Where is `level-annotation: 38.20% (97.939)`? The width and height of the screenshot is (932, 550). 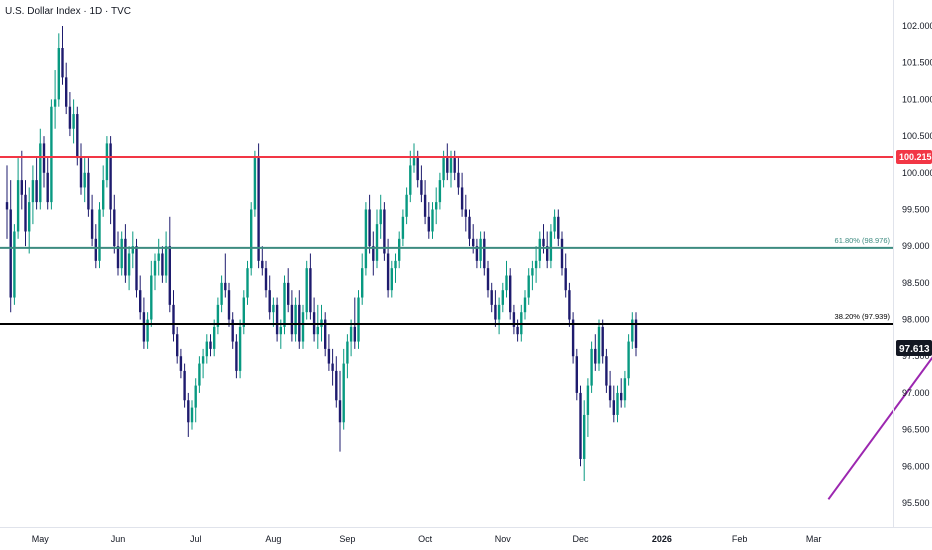 level-annotation: 38.20% (97.939) is located at coordinates (863, 316).